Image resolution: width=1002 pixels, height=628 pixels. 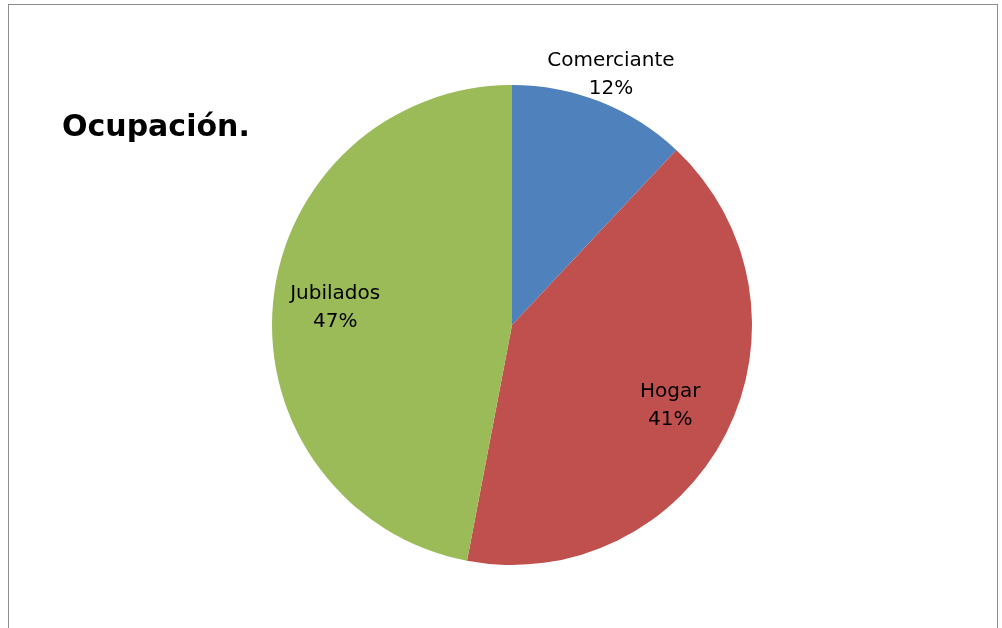 What do you see at coordinates (611, 87) in the screenshot?
I see `data-label: 12%` at bounding box center [611, 87].